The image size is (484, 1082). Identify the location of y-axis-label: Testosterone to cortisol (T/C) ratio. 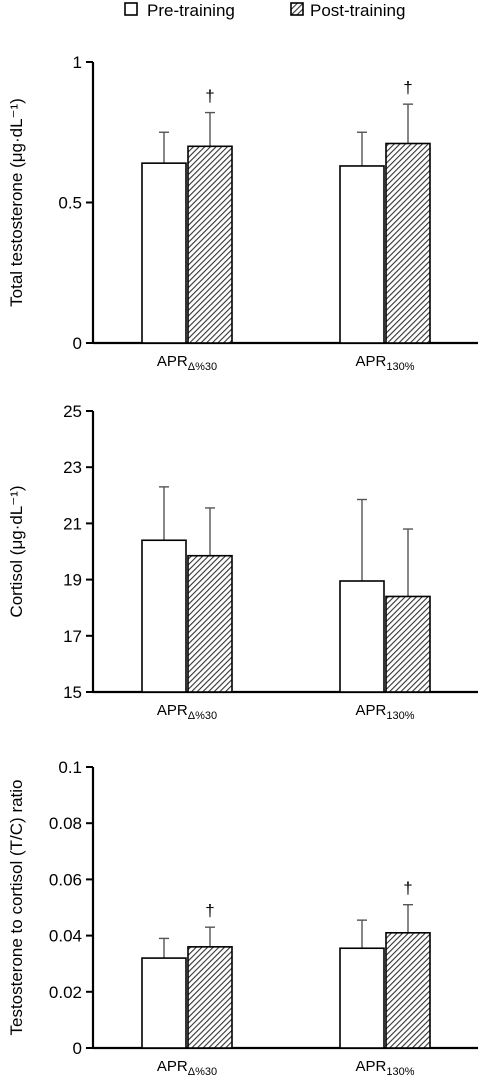
(16, 907).